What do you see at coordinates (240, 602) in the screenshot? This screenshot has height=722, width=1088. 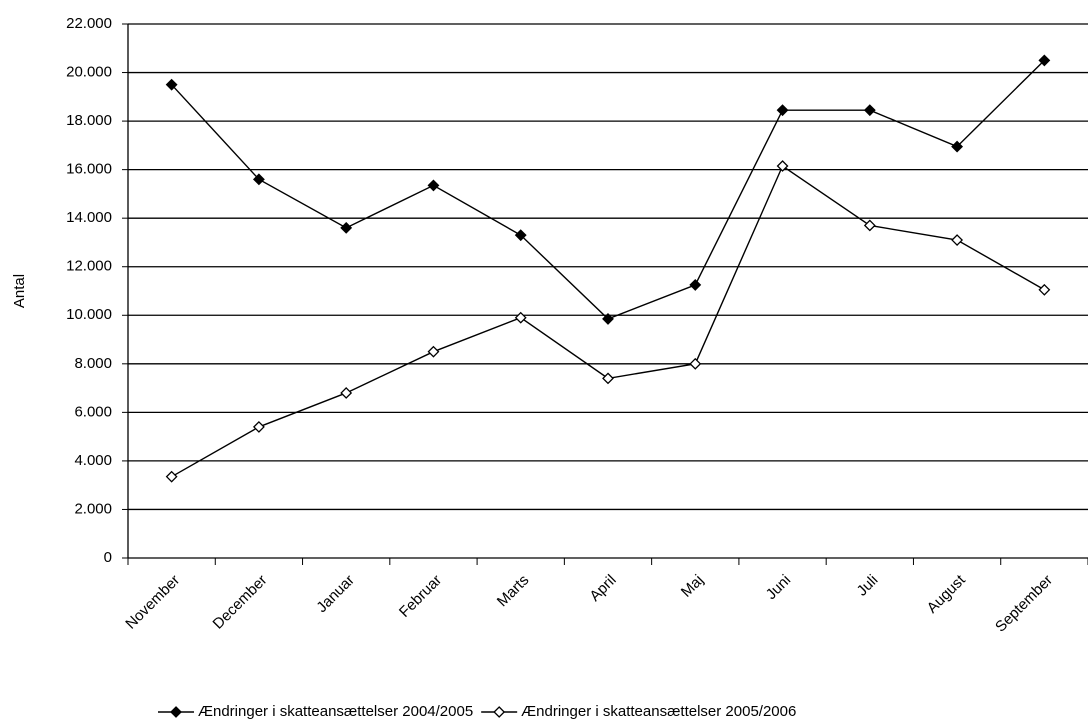 I see `x-tick-label: December` at bounding box center [240, 602].